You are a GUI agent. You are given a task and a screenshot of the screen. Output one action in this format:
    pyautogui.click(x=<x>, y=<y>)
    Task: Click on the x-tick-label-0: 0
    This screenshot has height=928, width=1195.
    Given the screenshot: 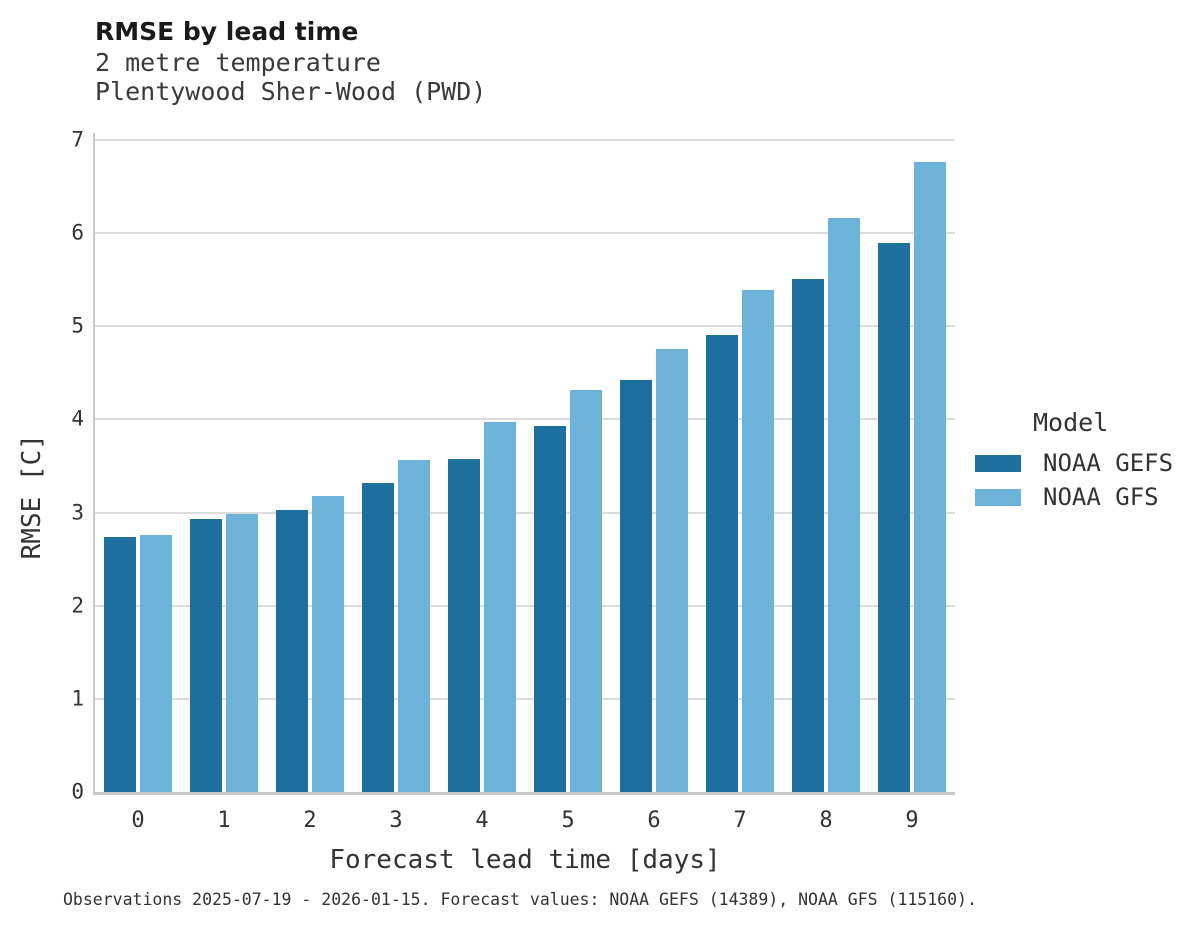 What is the action you would take?
    pyautogui.click(x=138, y=820)
    